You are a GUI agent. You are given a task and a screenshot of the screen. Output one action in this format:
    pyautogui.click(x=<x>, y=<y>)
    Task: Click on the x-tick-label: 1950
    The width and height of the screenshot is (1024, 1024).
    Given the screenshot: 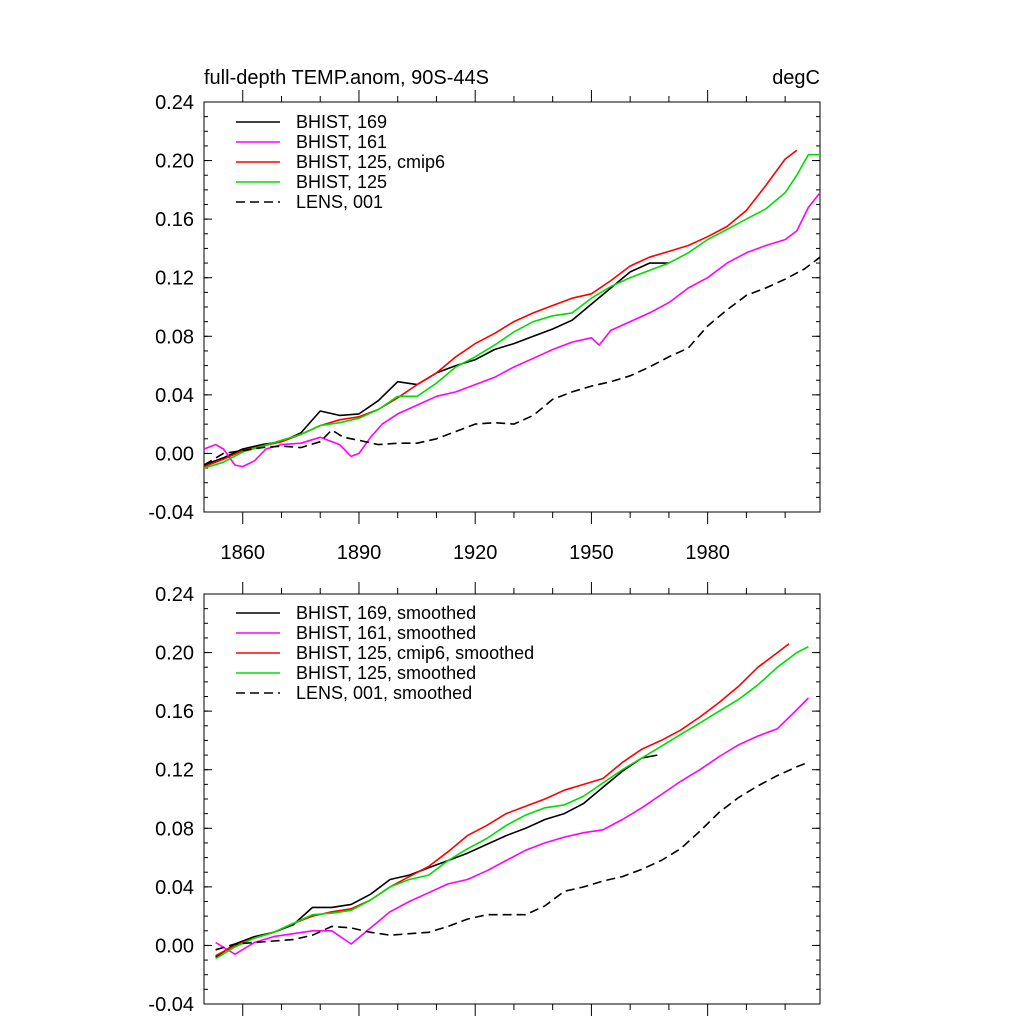 What is the action you would take?
    pyautogui.click(x=591, y=553)
    